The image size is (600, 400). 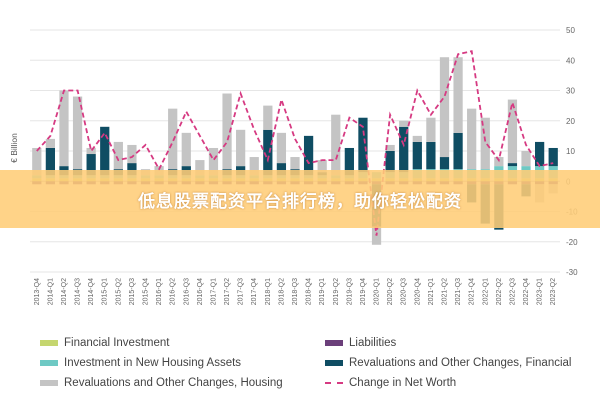 What do you see at coordinates (153, 363) in the screenshot?
I see `legend-label: Investment in New Housing Assets` at bounding box center [153, 363].